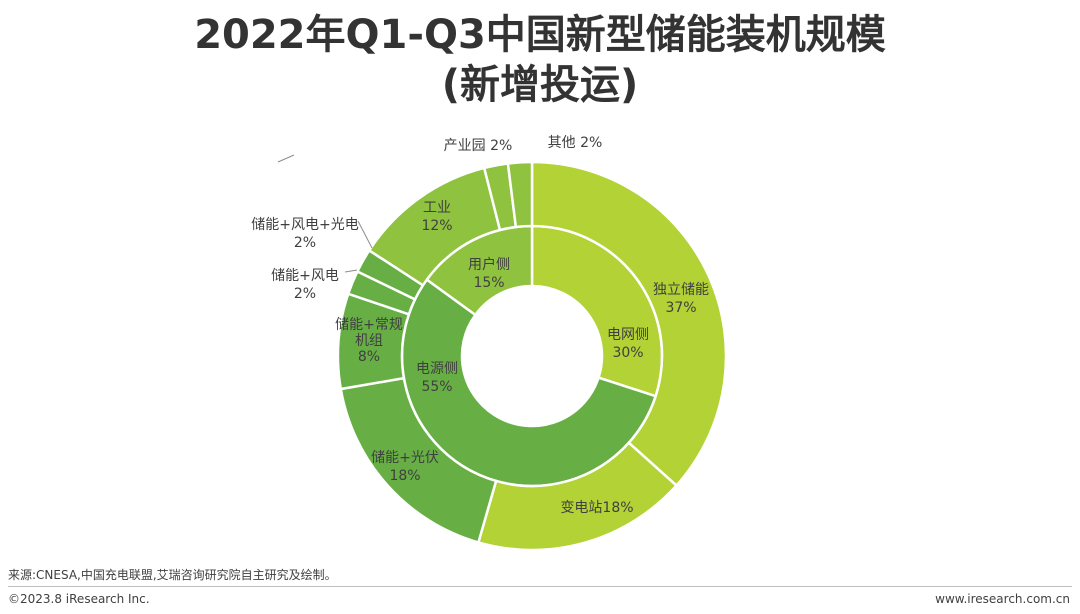 Image resolution: width=1080 pixels, height=614 pixels. What do you see at coordinates (369, 341) in the screenshot?
I see `label-conventional-1: 机组` at bounding box center [369, 341].